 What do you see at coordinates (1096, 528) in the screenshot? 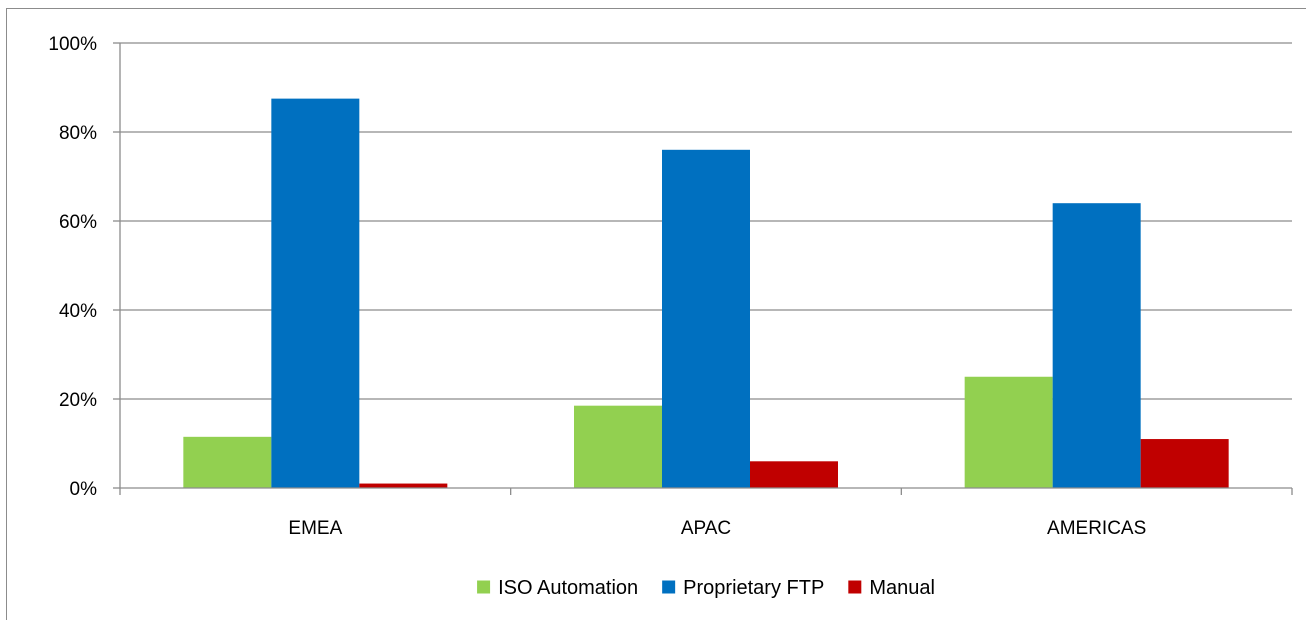
I see `x-tick-label: AMERICAS` at bounding box center [1096, 528].